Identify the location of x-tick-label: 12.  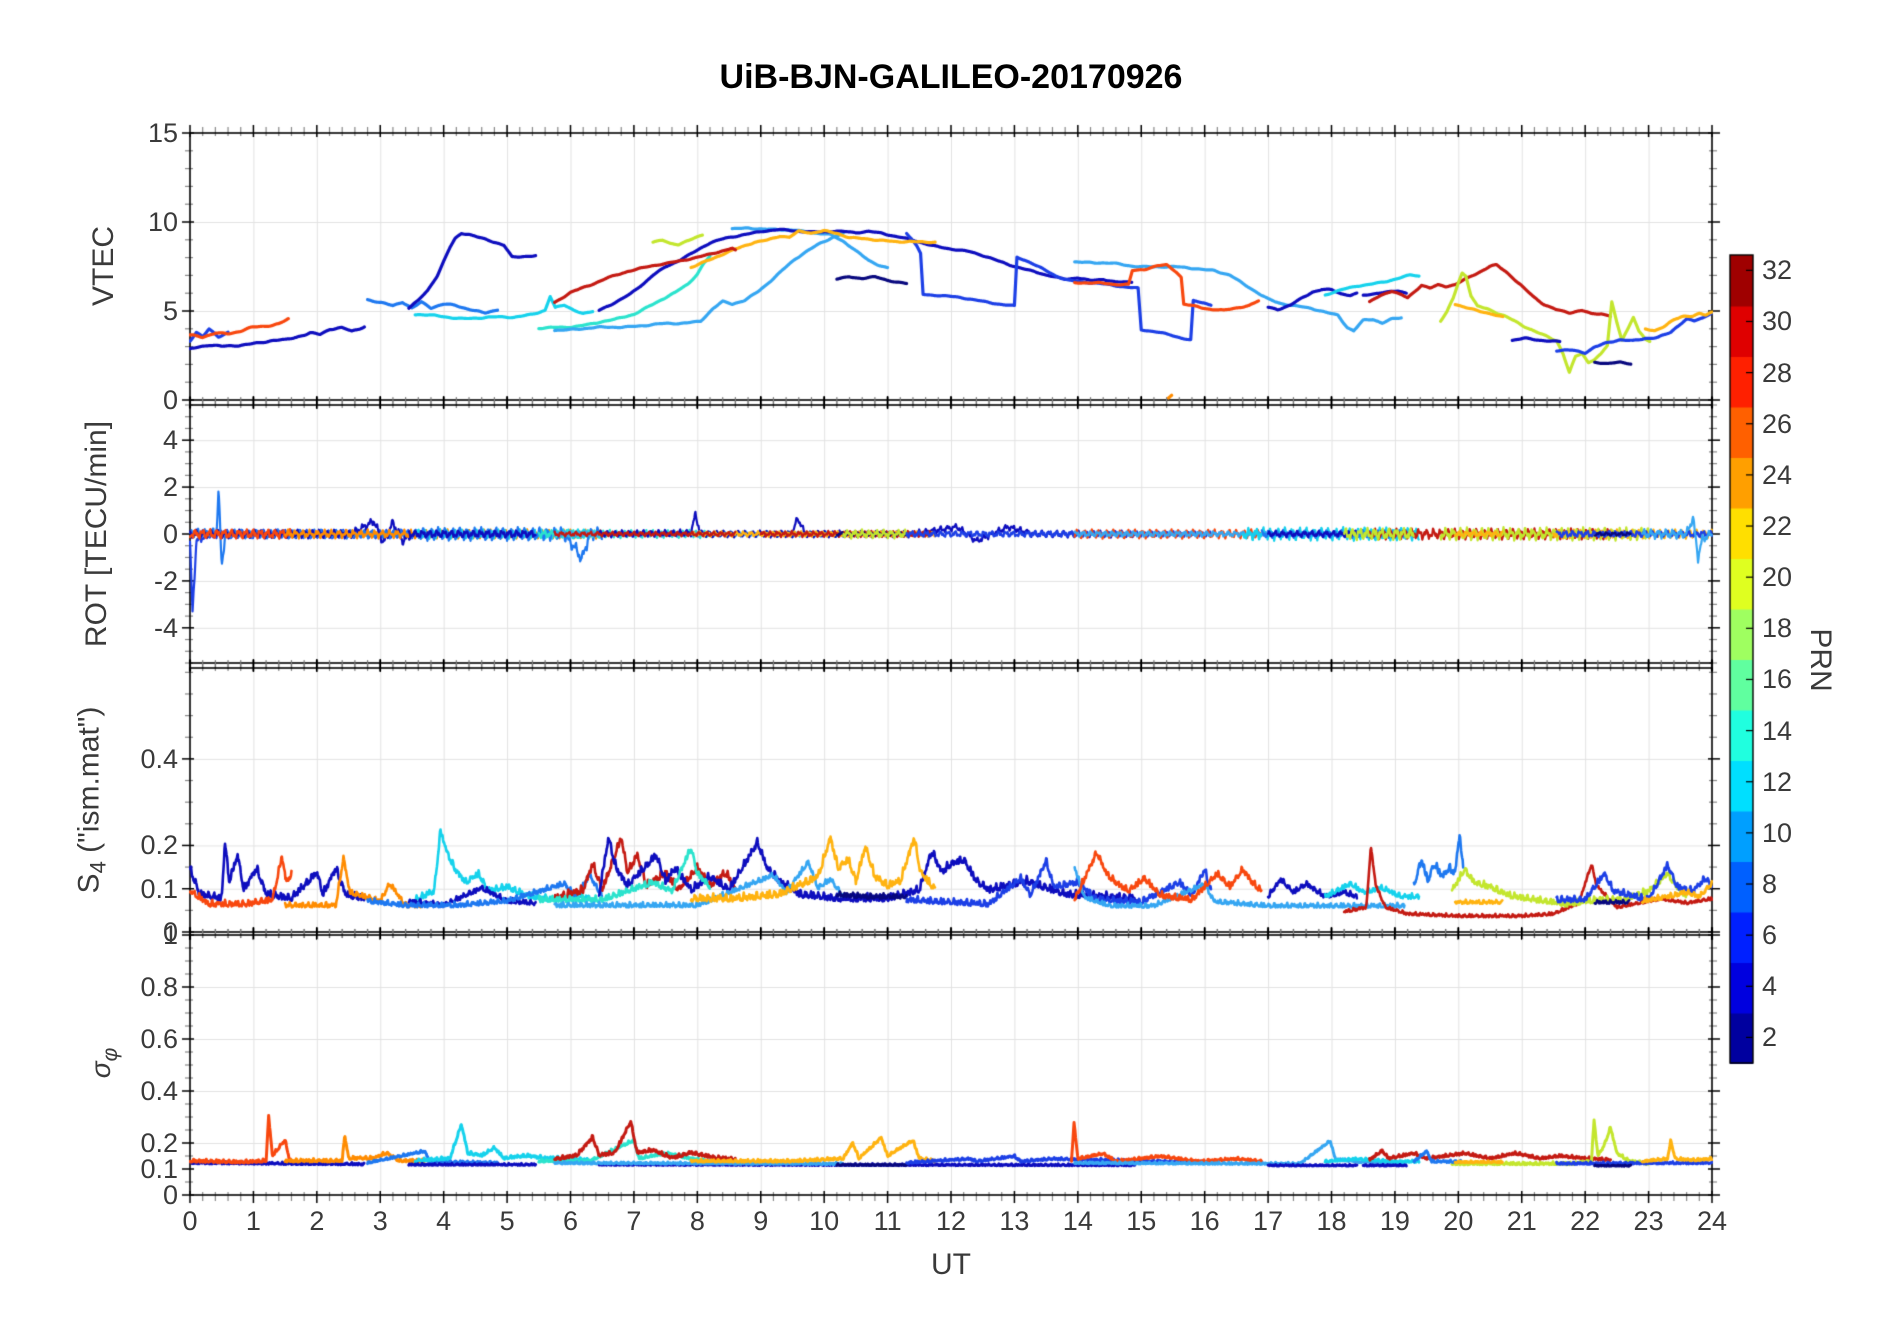
(951, 1221).